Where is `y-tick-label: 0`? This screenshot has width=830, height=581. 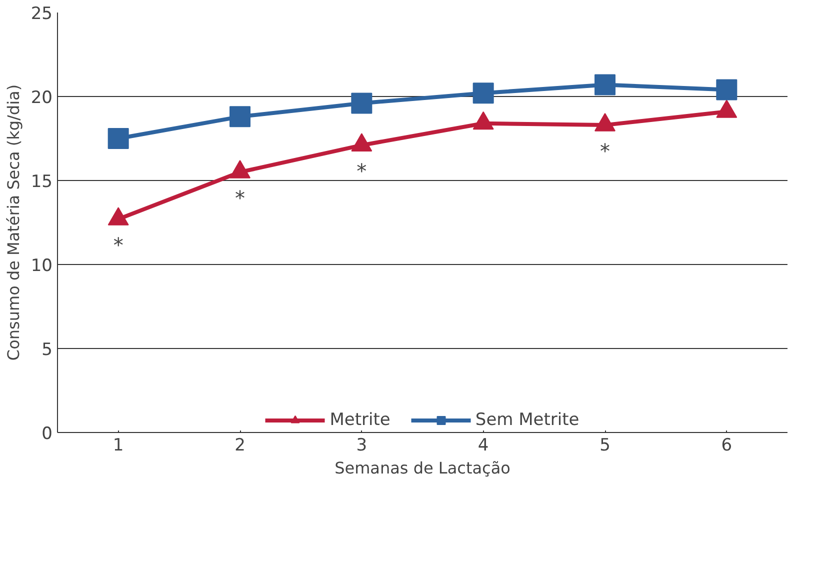 y-tick-label: 0 is located at coordinates (47, 434).